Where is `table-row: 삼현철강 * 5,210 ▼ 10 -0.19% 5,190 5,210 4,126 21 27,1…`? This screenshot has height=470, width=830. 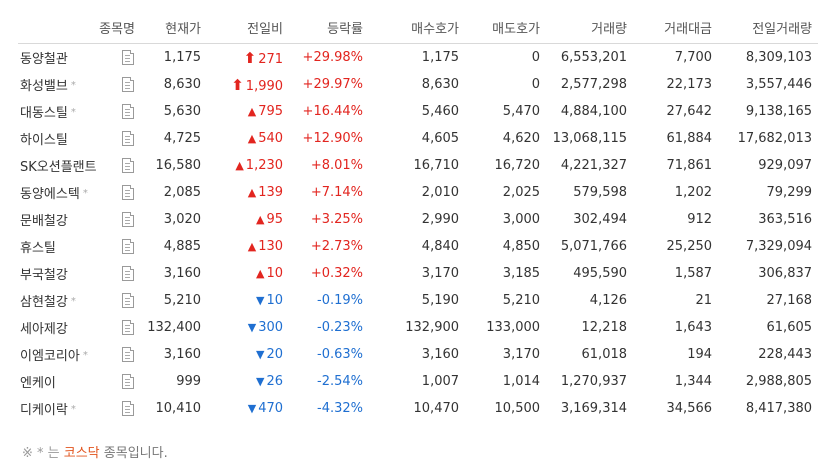 table-row: 삼현철강 * 5,210 ▼ 10 -0.19% 5,190 5,210 4,126 21 27,1… is located at coordinates (418, 300).